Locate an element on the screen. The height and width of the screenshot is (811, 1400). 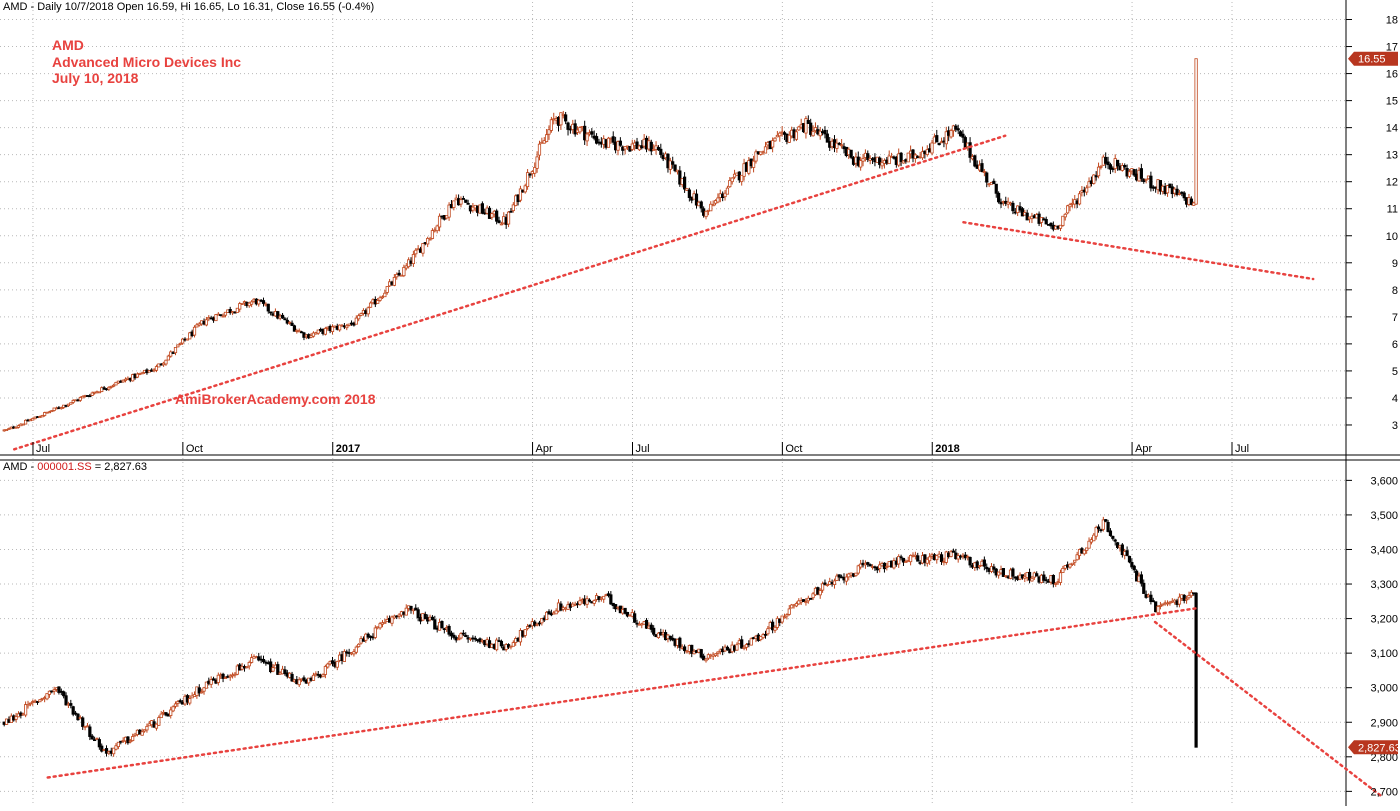
y-tick-label: 3,500 is located at coordinates (1384, 516).